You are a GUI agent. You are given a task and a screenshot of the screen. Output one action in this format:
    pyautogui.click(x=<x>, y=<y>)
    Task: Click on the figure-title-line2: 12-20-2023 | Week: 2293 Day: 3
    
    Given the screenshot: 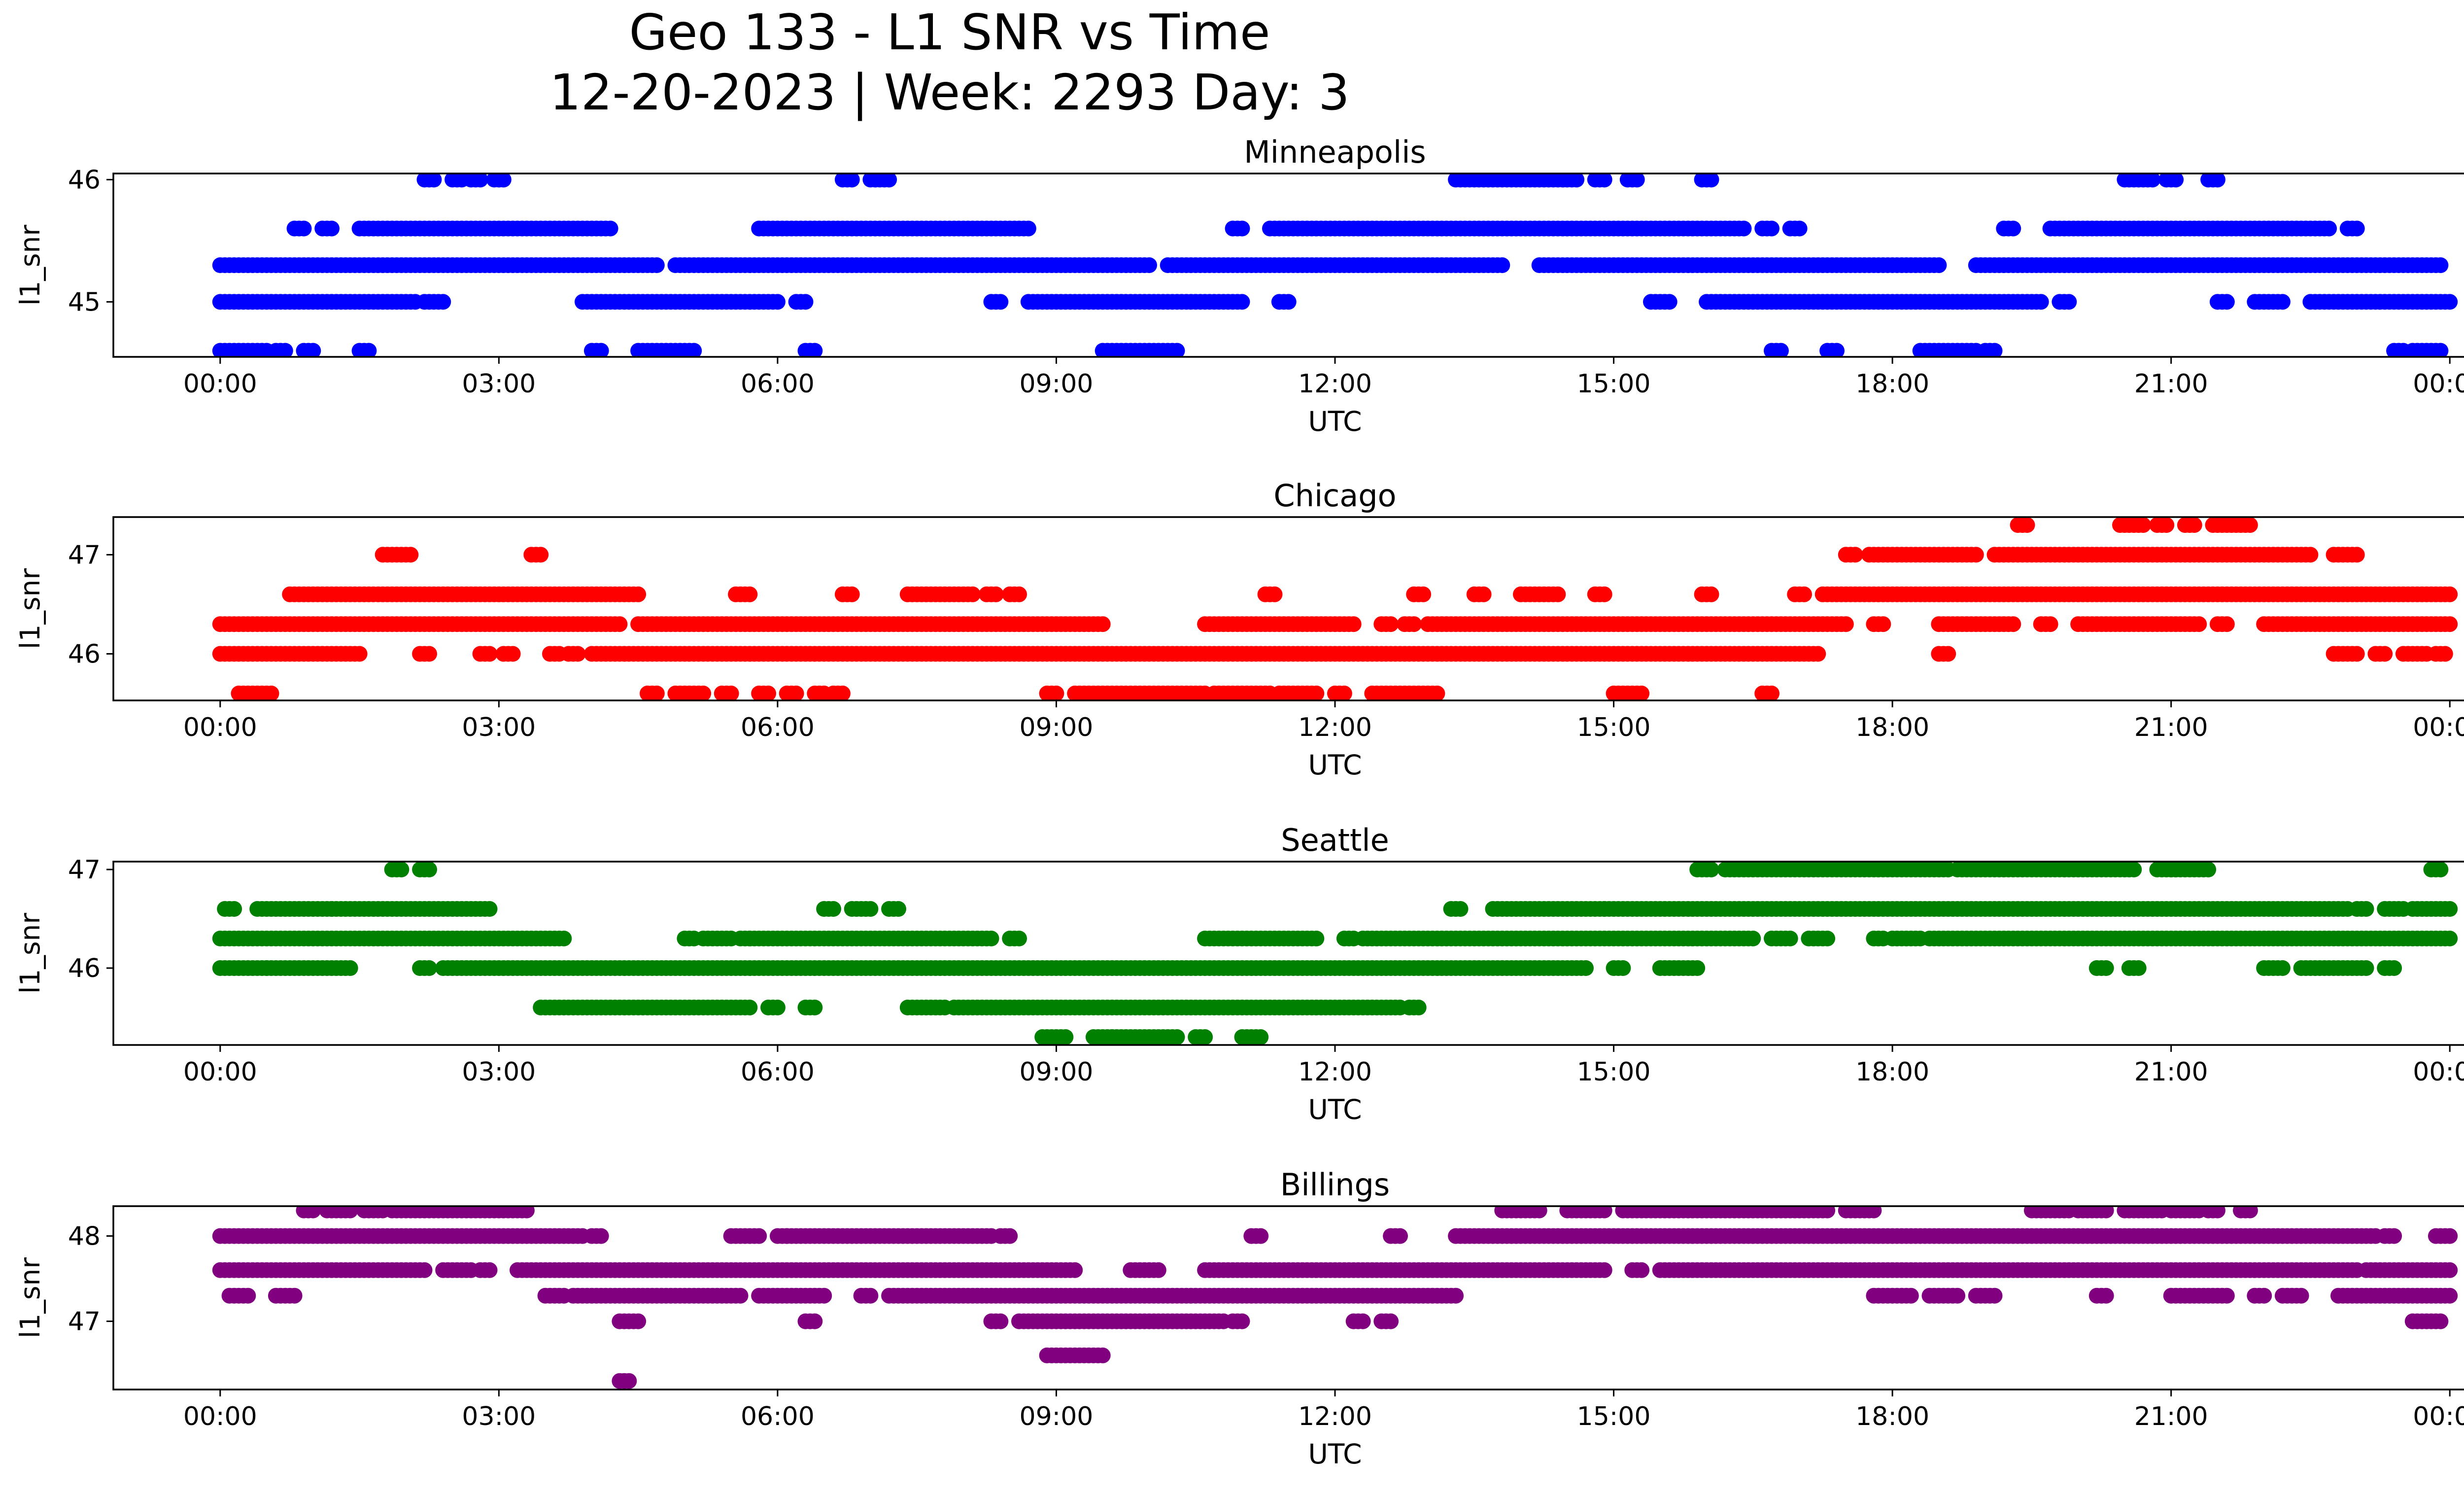 What is the action you would take?
    pyautogui.click(x=949, y=92)
    